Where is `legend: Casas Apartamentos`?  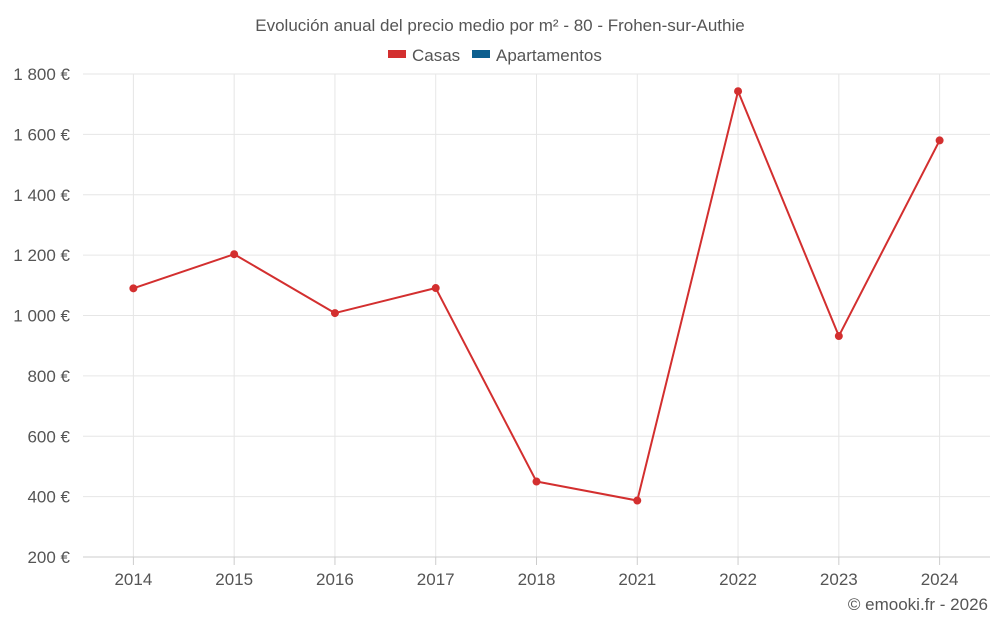 legend: Casas Apartamentos is located at coordinates (495, 55).